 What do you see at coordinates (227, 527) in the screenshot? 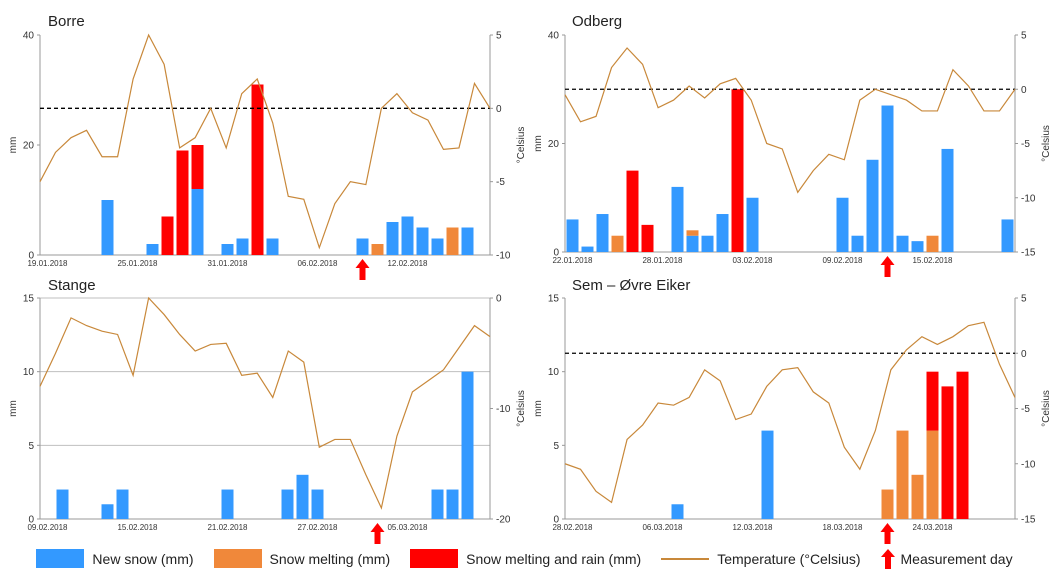
I see `x-tick-label: 21.02.2018` at bounding box center [227, 527].